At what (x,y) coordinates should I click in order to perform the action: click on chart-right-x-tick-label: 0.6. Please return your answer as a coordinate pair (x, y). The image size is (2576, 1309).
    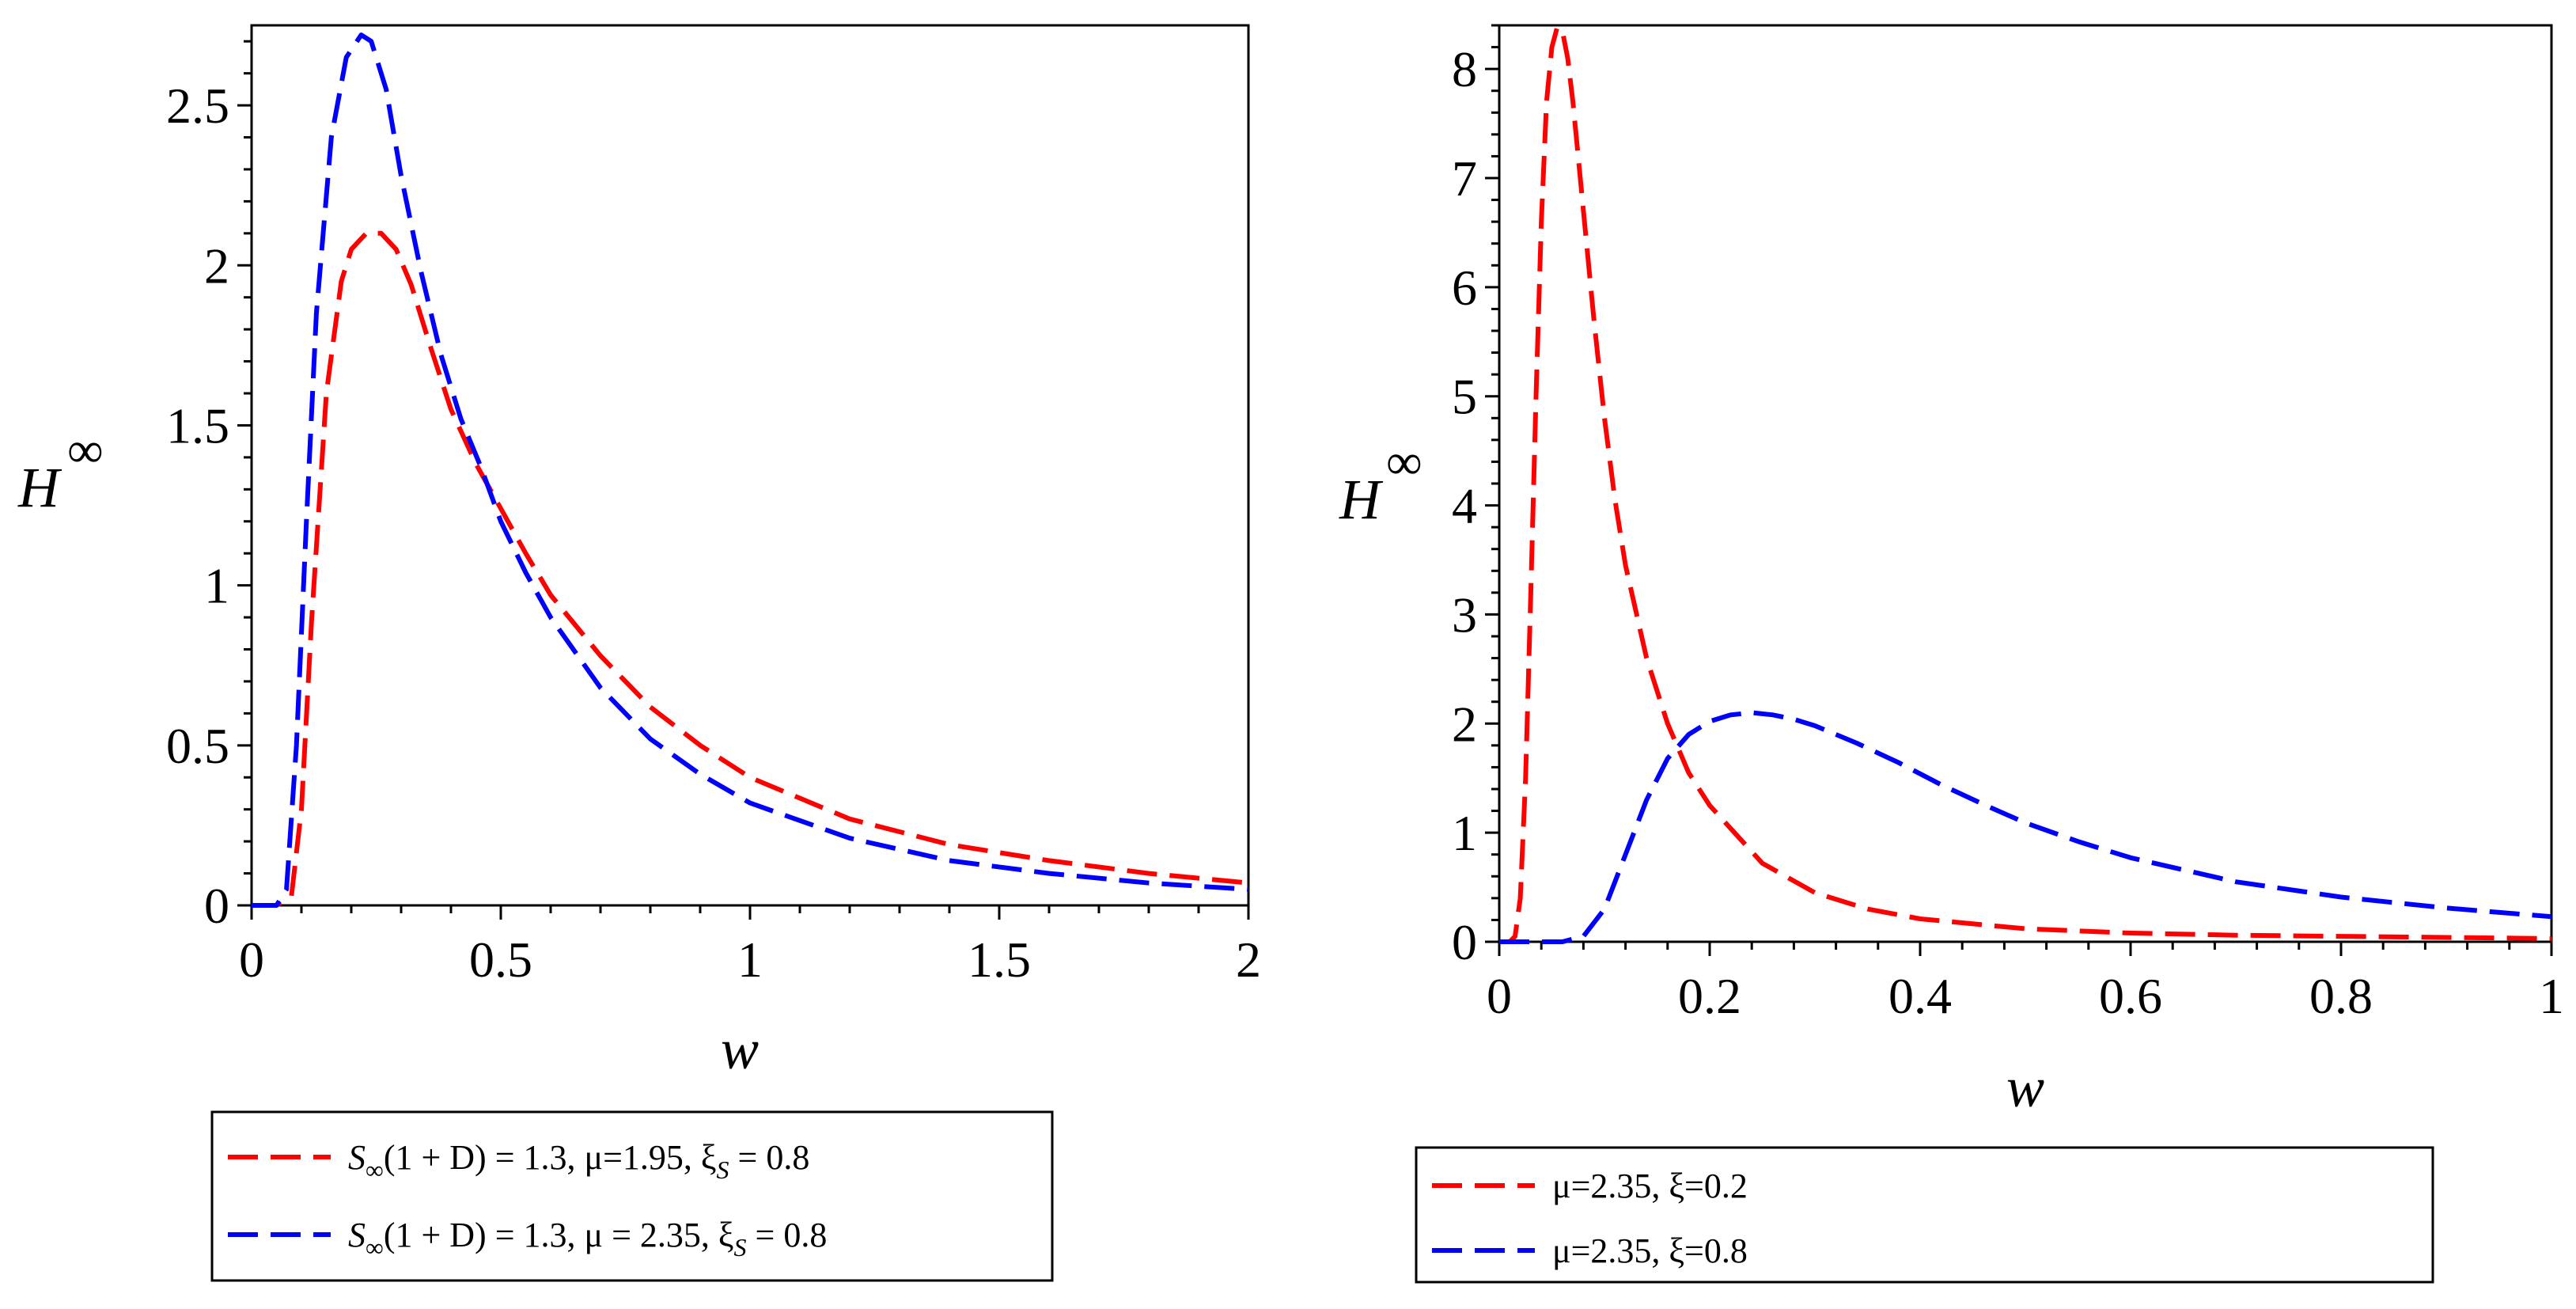
    Looking at the image, I should click on (2130, 996).